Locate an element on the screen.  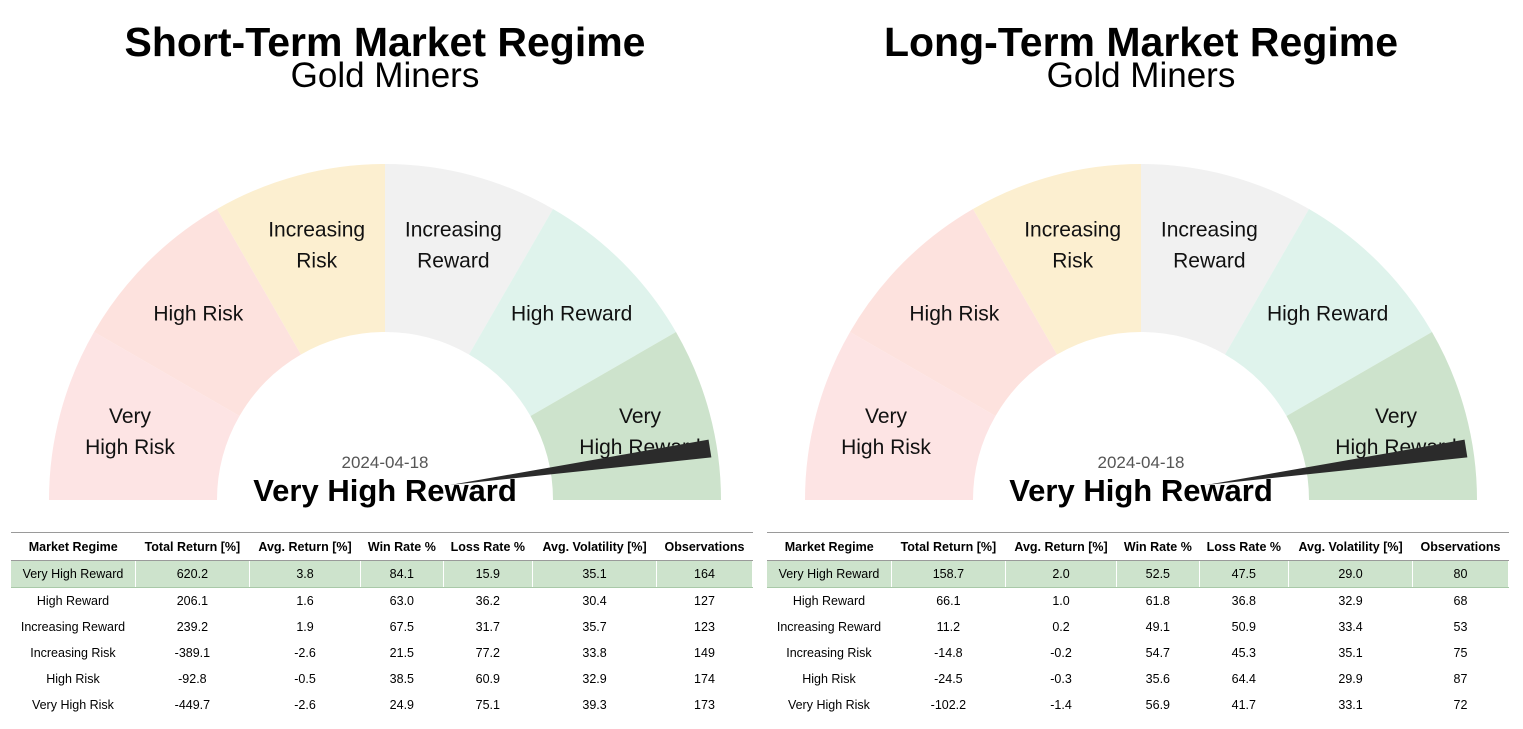
table-cell: 21.5 is located at coordinates (402, 653).